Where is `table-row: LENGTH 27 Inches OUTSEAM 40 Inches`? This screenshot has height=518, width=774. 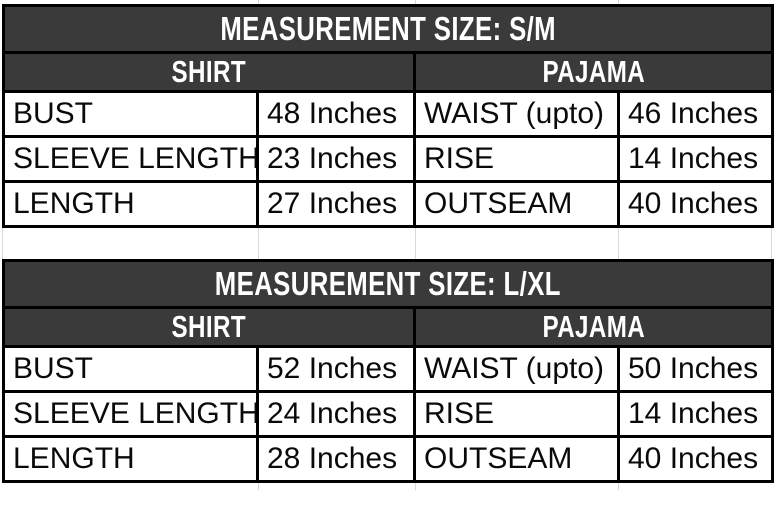
table-row: LENGTH 27 Inches OUTSEAM 40 Inches is located at coordinates (388, 204).